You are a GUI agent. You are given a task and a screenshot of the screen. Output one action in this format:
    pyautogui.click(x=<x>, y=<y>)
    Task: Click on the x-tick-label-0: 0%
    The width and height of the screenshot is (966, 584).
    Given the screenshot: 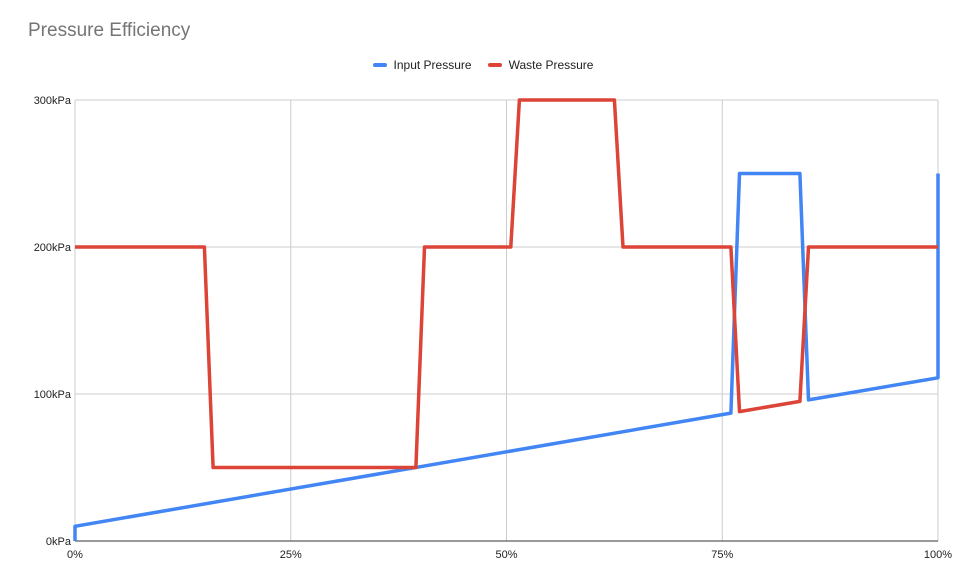 What is the action you would take?
    pyautogui.click(x=75, y=555)
    